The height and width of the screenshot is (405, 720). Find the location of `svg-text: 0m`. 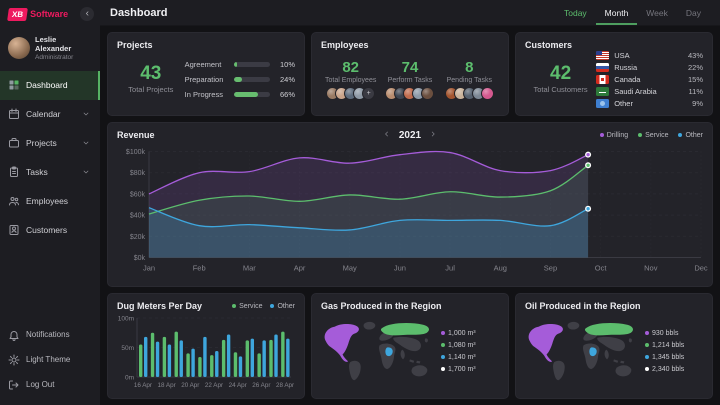

svg-text: 0m is located at coordinates (129, 377).